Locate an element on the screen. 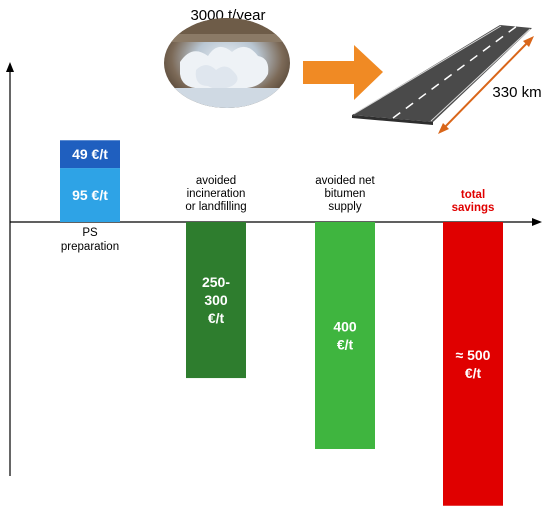 This screenshot has width=550, height=525. bar-3-value-label-line-2: €/t is located at coordinates (345, 345).